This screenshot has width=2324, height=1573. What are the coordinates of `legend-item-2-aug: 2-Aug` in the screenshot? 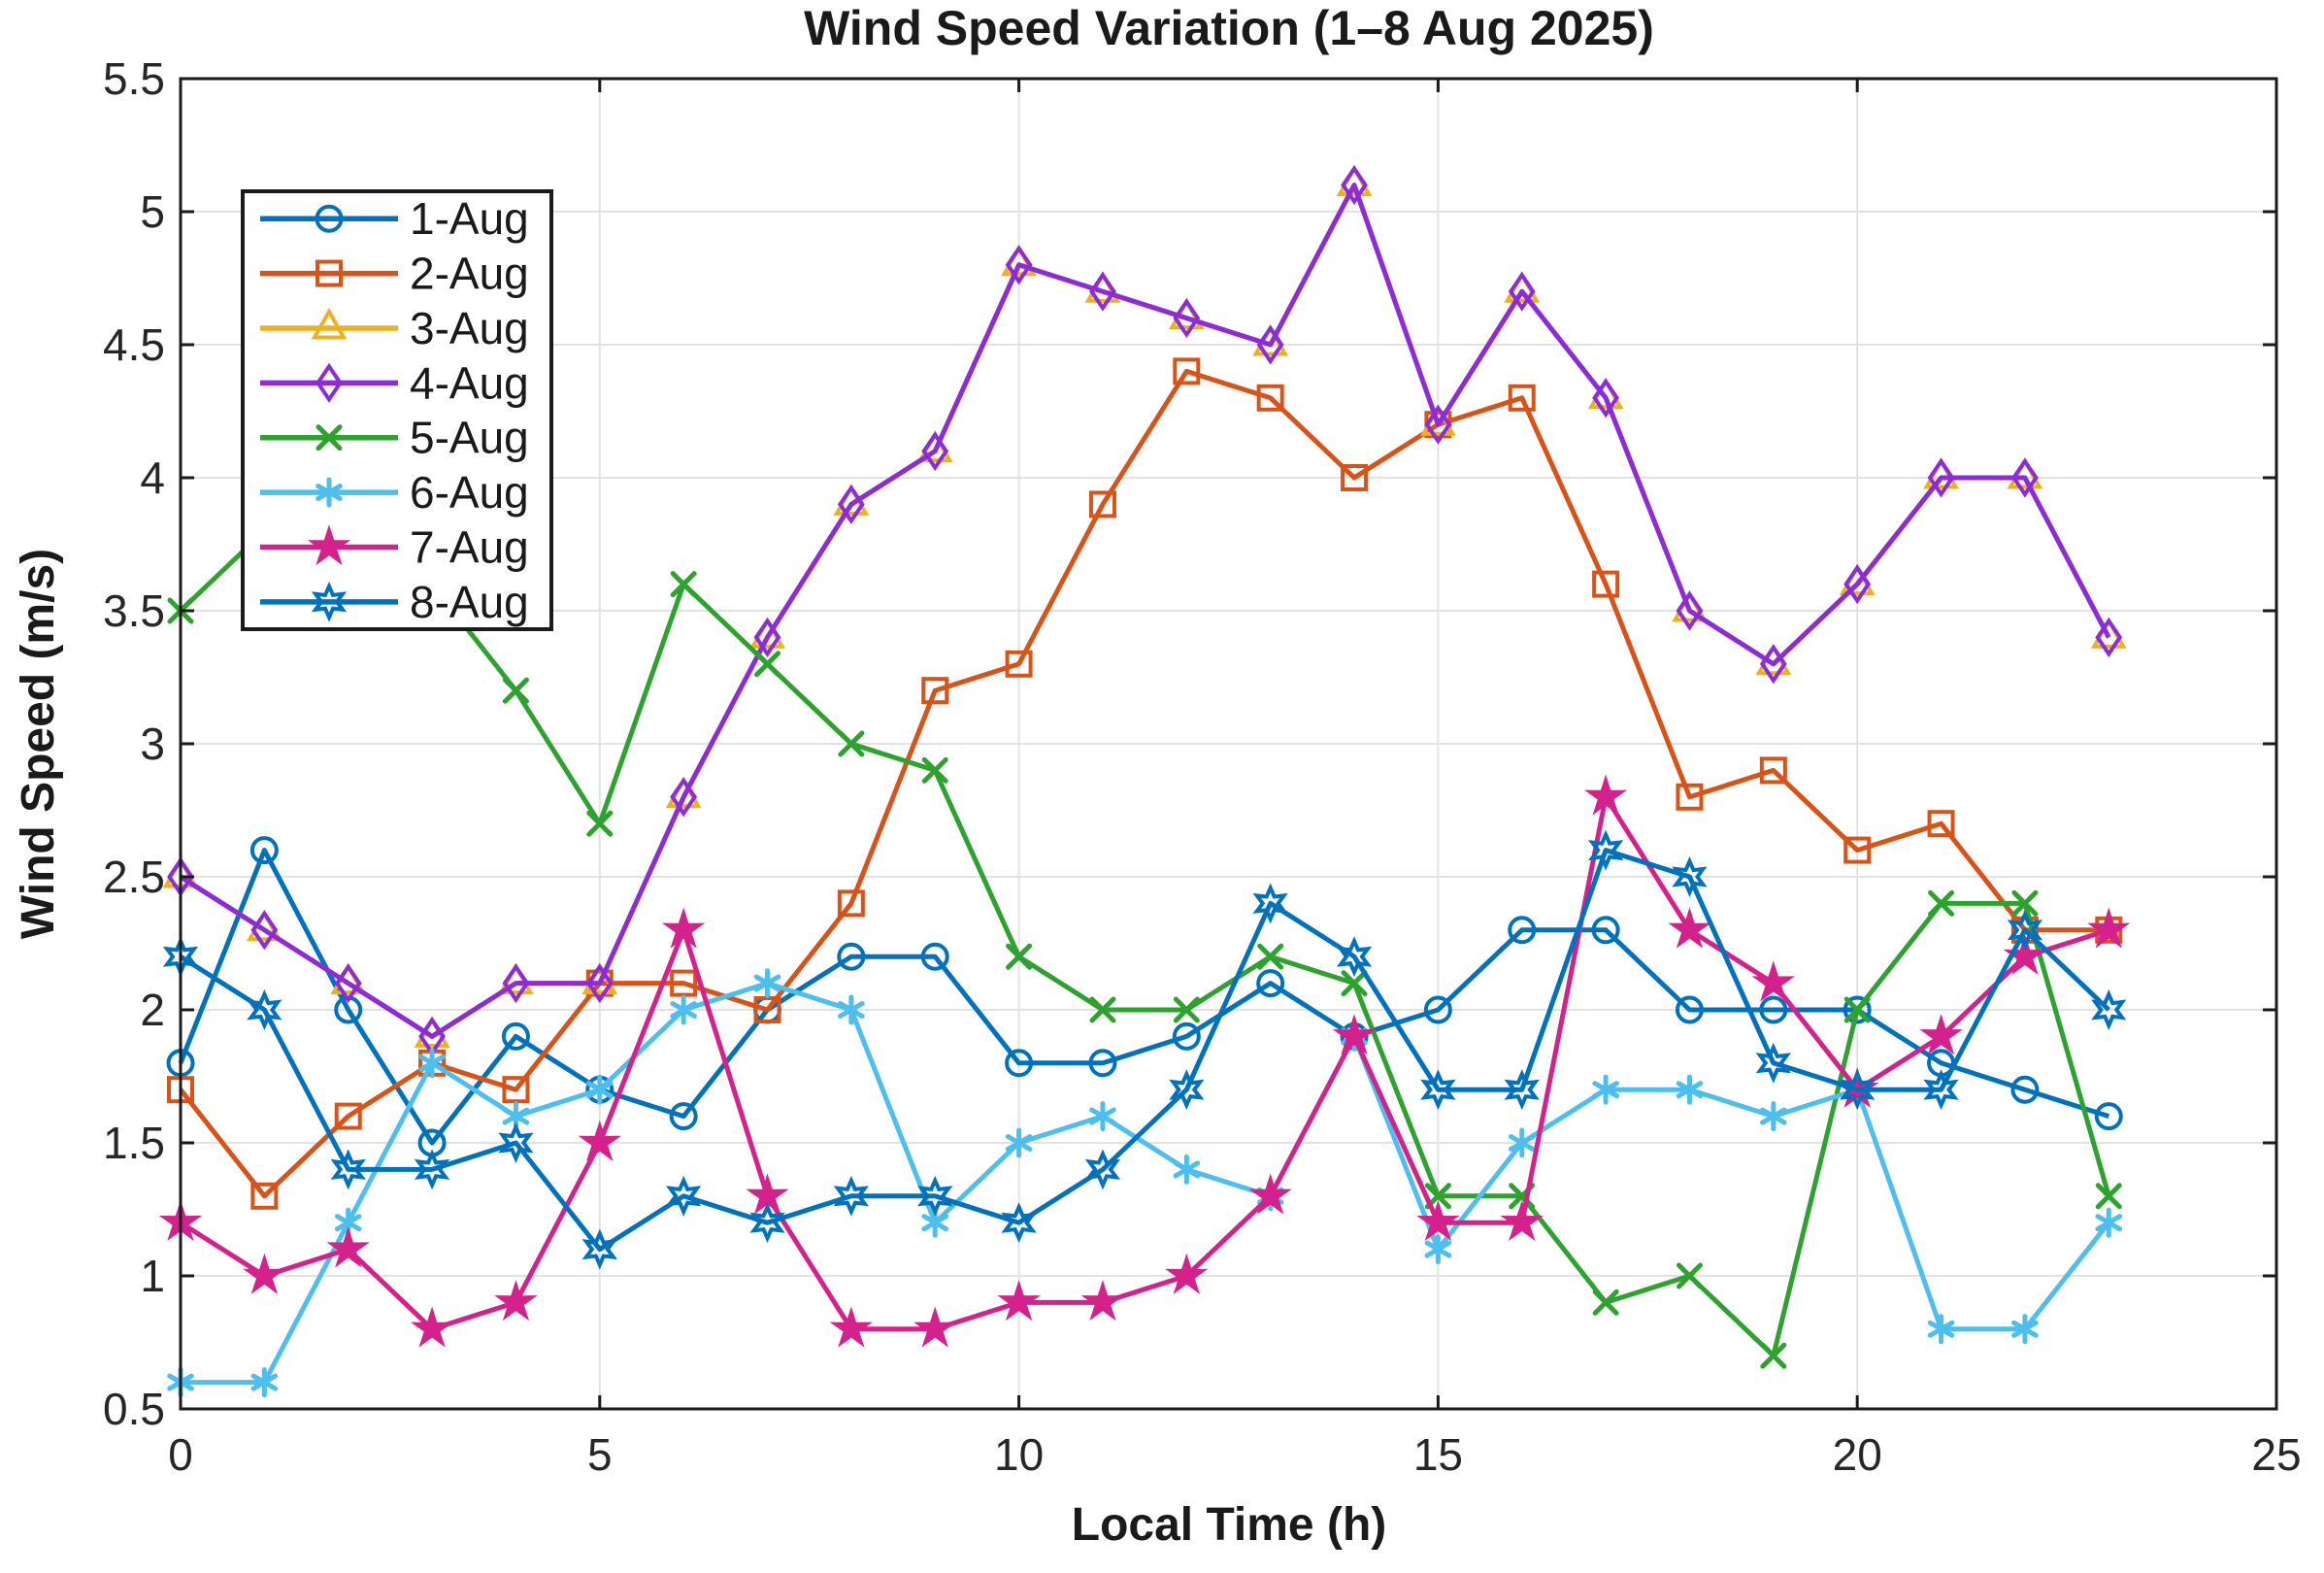 It's located at (394, 274).